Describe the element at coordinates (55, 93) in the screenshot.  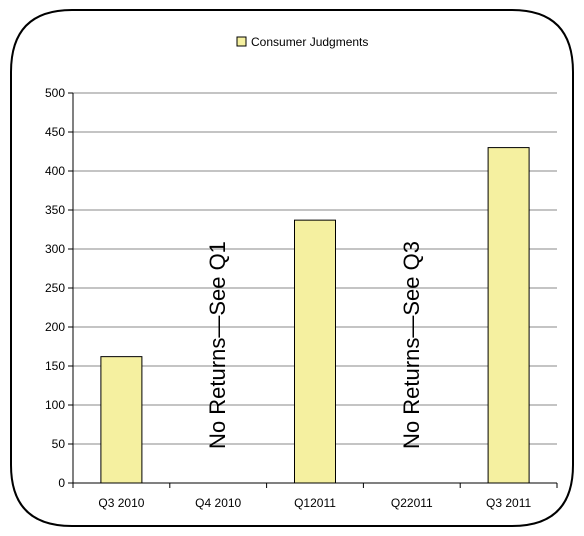
I see `y-tick-label: 500` at that location.